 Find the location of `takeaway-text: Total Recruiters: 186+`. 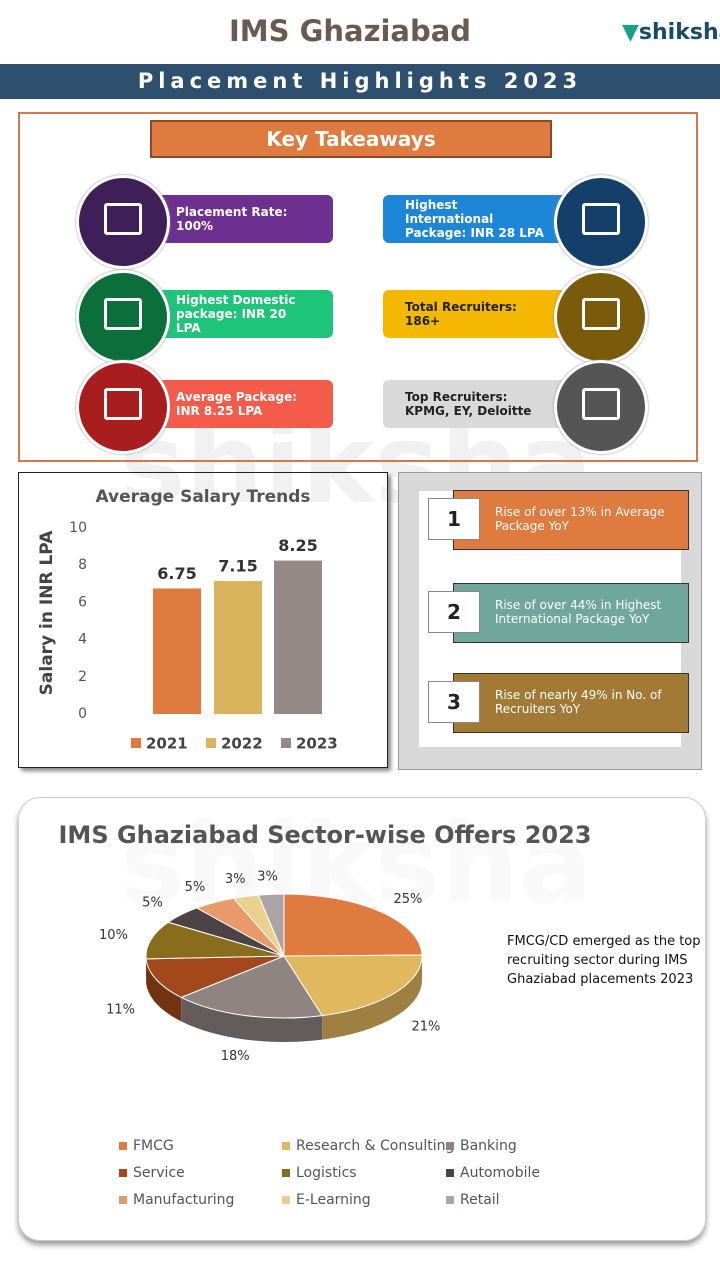

takeaway-text: Total Recruiters: 186+ is located at coordinates (461, 314).